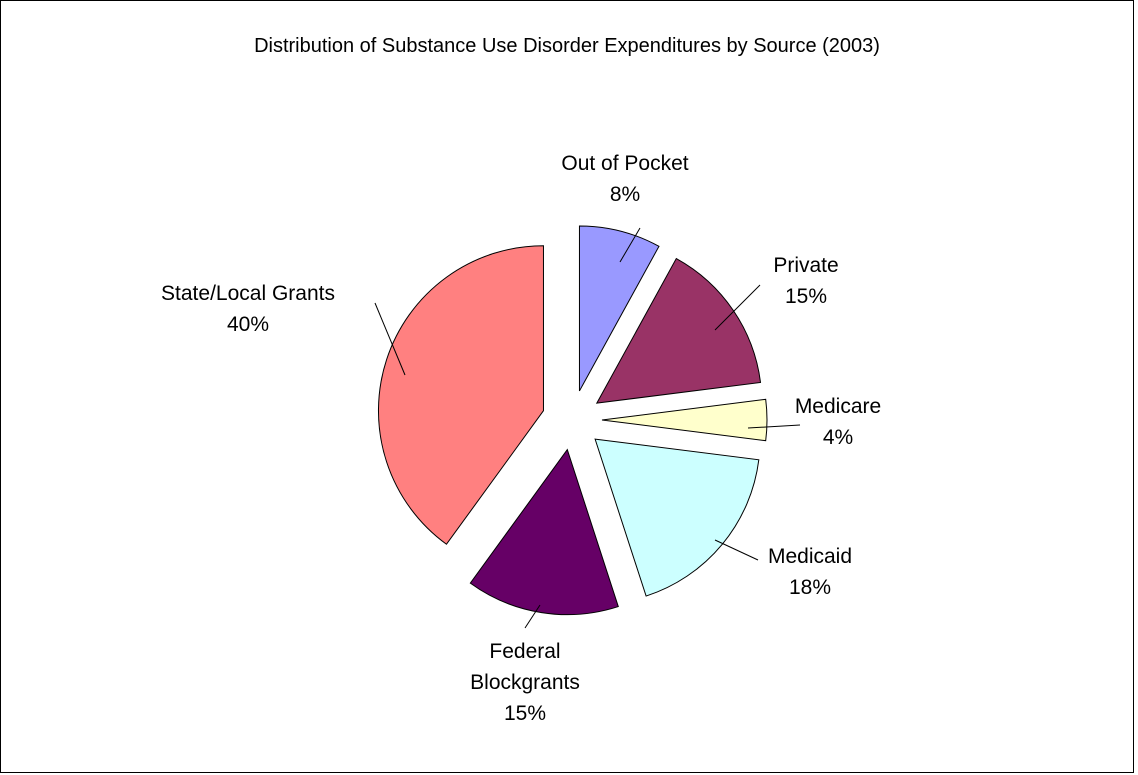 This screenshot has height=775, width=1138. I want to click on pie-slice-state-local-grants, so click(461, 395).